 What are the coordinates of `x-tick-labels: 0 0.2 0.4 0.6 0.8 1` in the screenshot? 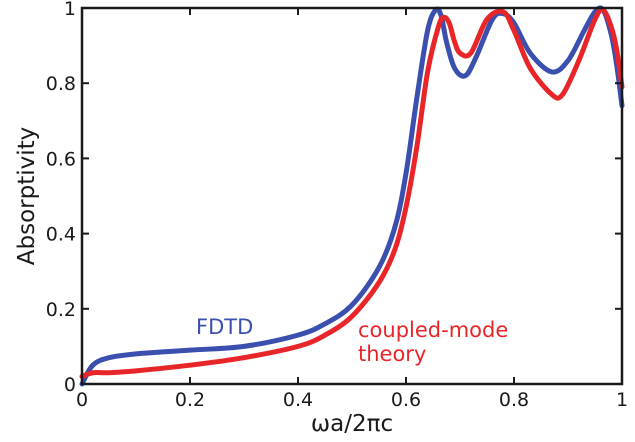 It's located at (352, 400).